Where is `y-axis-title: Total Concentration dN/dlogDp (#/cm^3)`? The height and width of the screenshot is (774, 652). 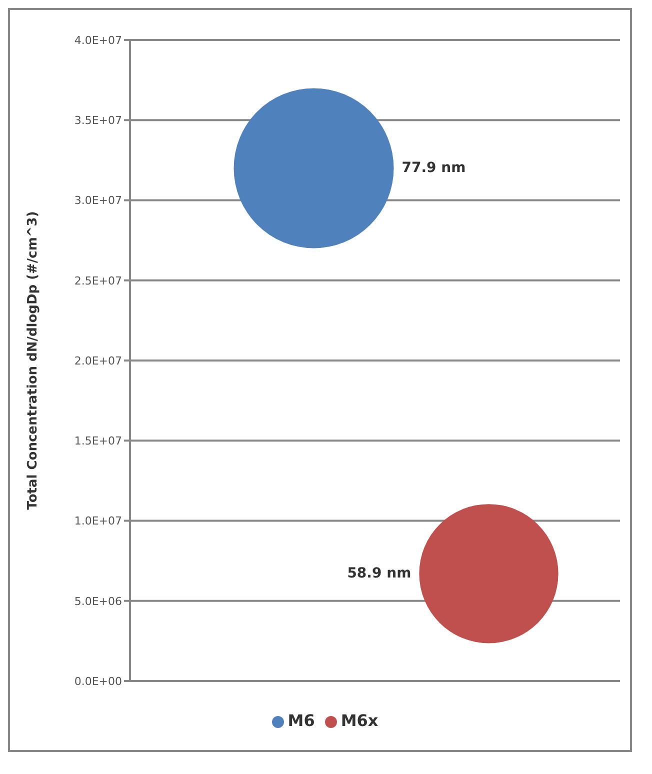 y-axis-title: Total Concentration dN/dlogDp (#/cm^3) is located at coordinates (33, 360).